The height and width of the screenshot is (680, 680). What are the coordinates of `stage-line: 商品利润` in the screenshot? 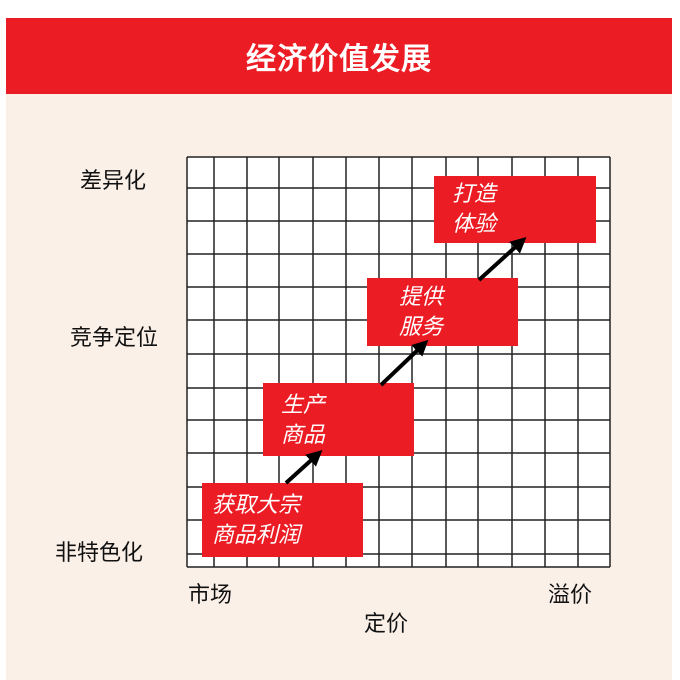 It's located at (256, 535).